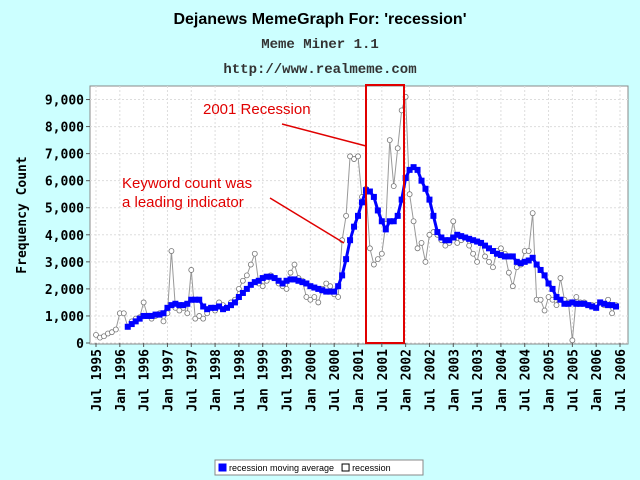 The height and width of the screenshot is (480, 640). I want to click on annotation: Keyword count was, so click(187, 183).